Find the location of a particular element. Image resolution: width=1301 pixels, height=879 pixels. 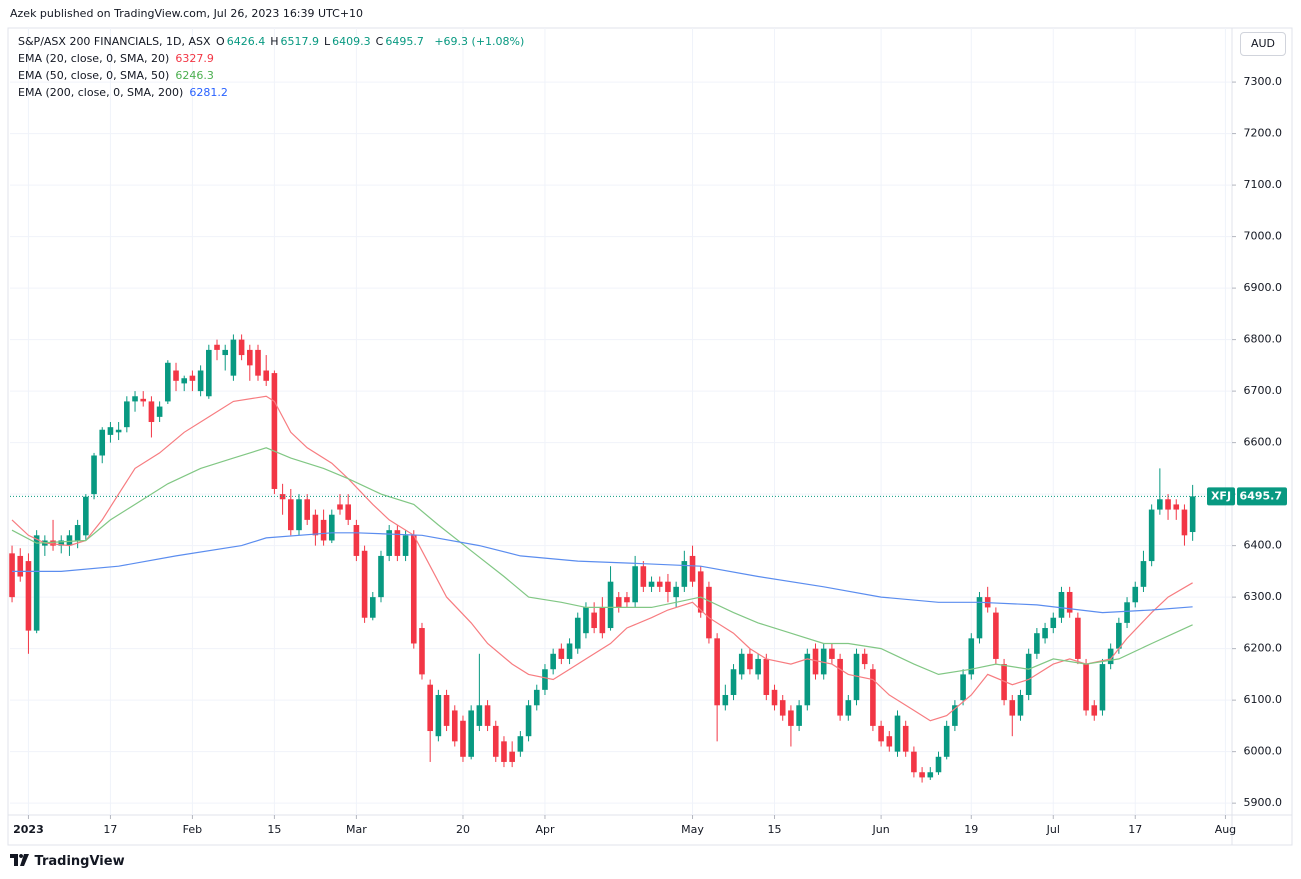

brand-name: TradingView is located at coordinates (79, 861).